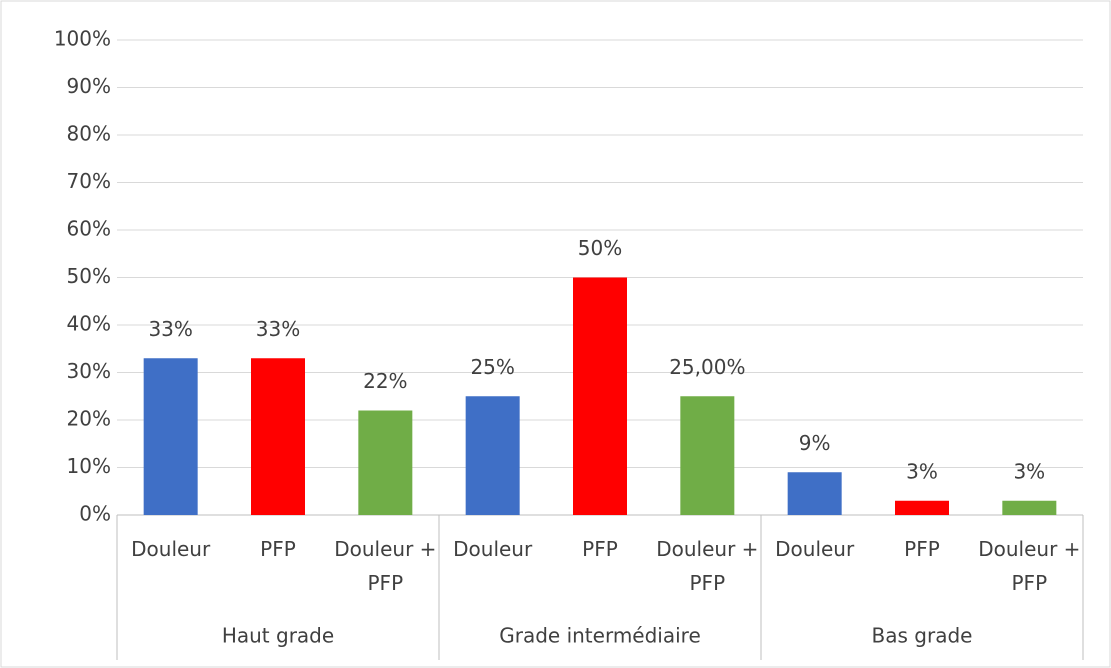 Image resolution: width=1111 pixels, height=668 pixels. Describe the element at coordinates (95, 514) in the screenshot. I see `y-tick-label: 0%` at that location.